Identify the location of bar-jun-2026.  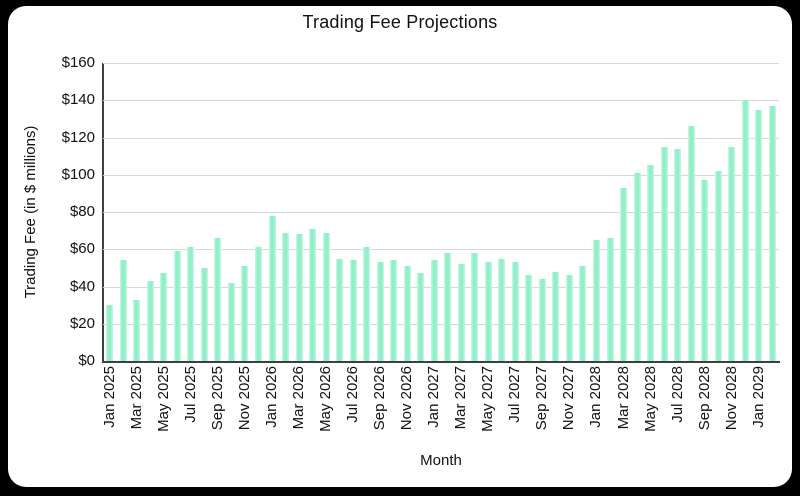
(340, 309).